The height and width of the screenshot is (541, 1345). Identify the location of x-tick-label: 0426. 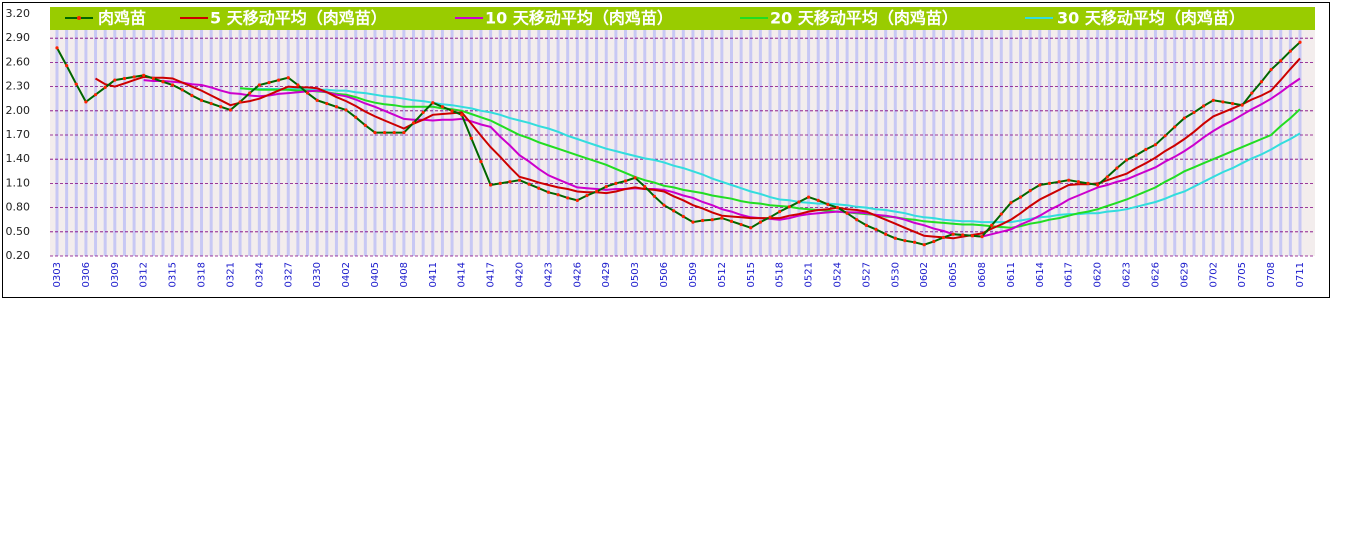
(577, 274).